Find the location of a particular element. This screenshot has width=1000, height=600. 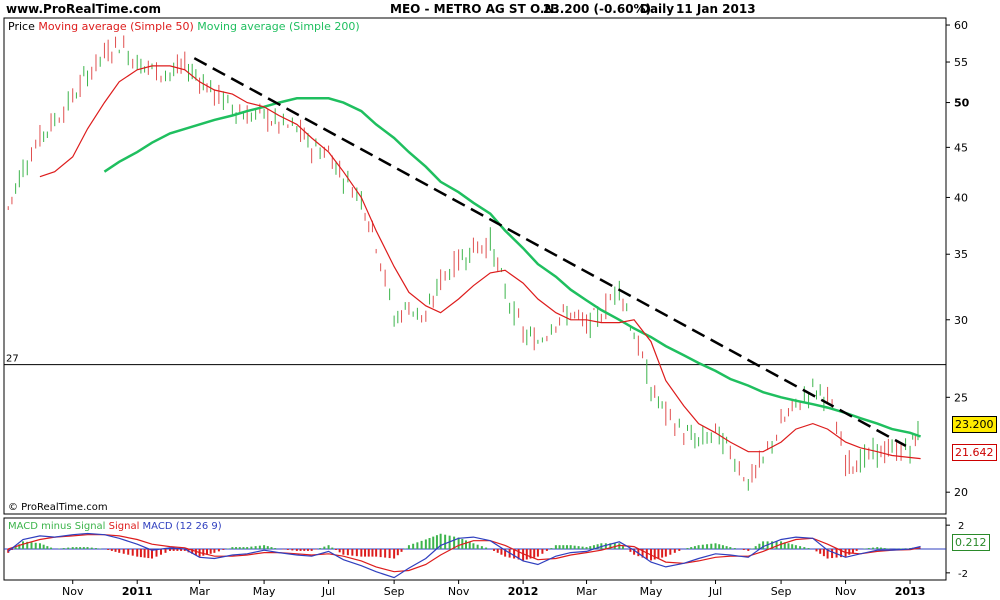

price-y-tick-label: 30 is located at coordinates (961, 320).